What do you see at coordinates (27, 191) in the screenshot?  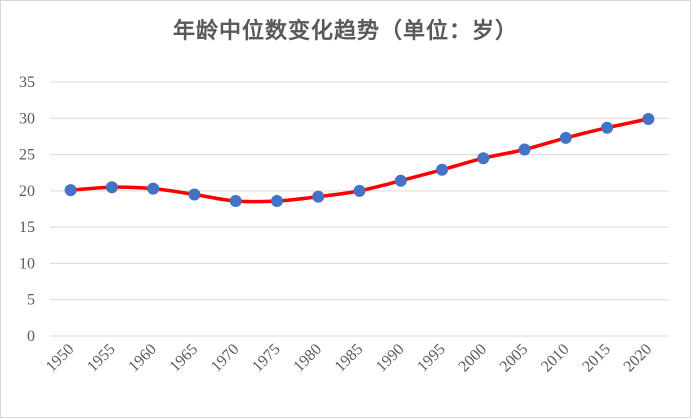 I see `y-tick-label: 20` at bounding box center [27, 191].